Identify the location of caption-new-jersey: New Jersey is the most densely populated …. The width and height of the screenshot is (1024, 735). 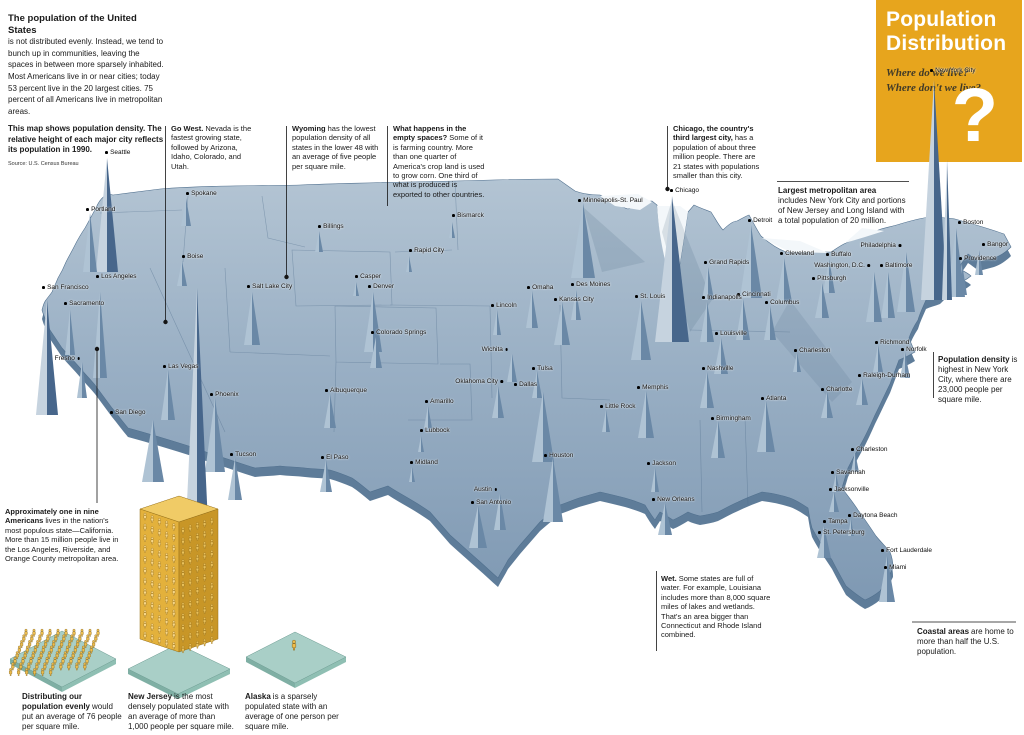
(181, 712).